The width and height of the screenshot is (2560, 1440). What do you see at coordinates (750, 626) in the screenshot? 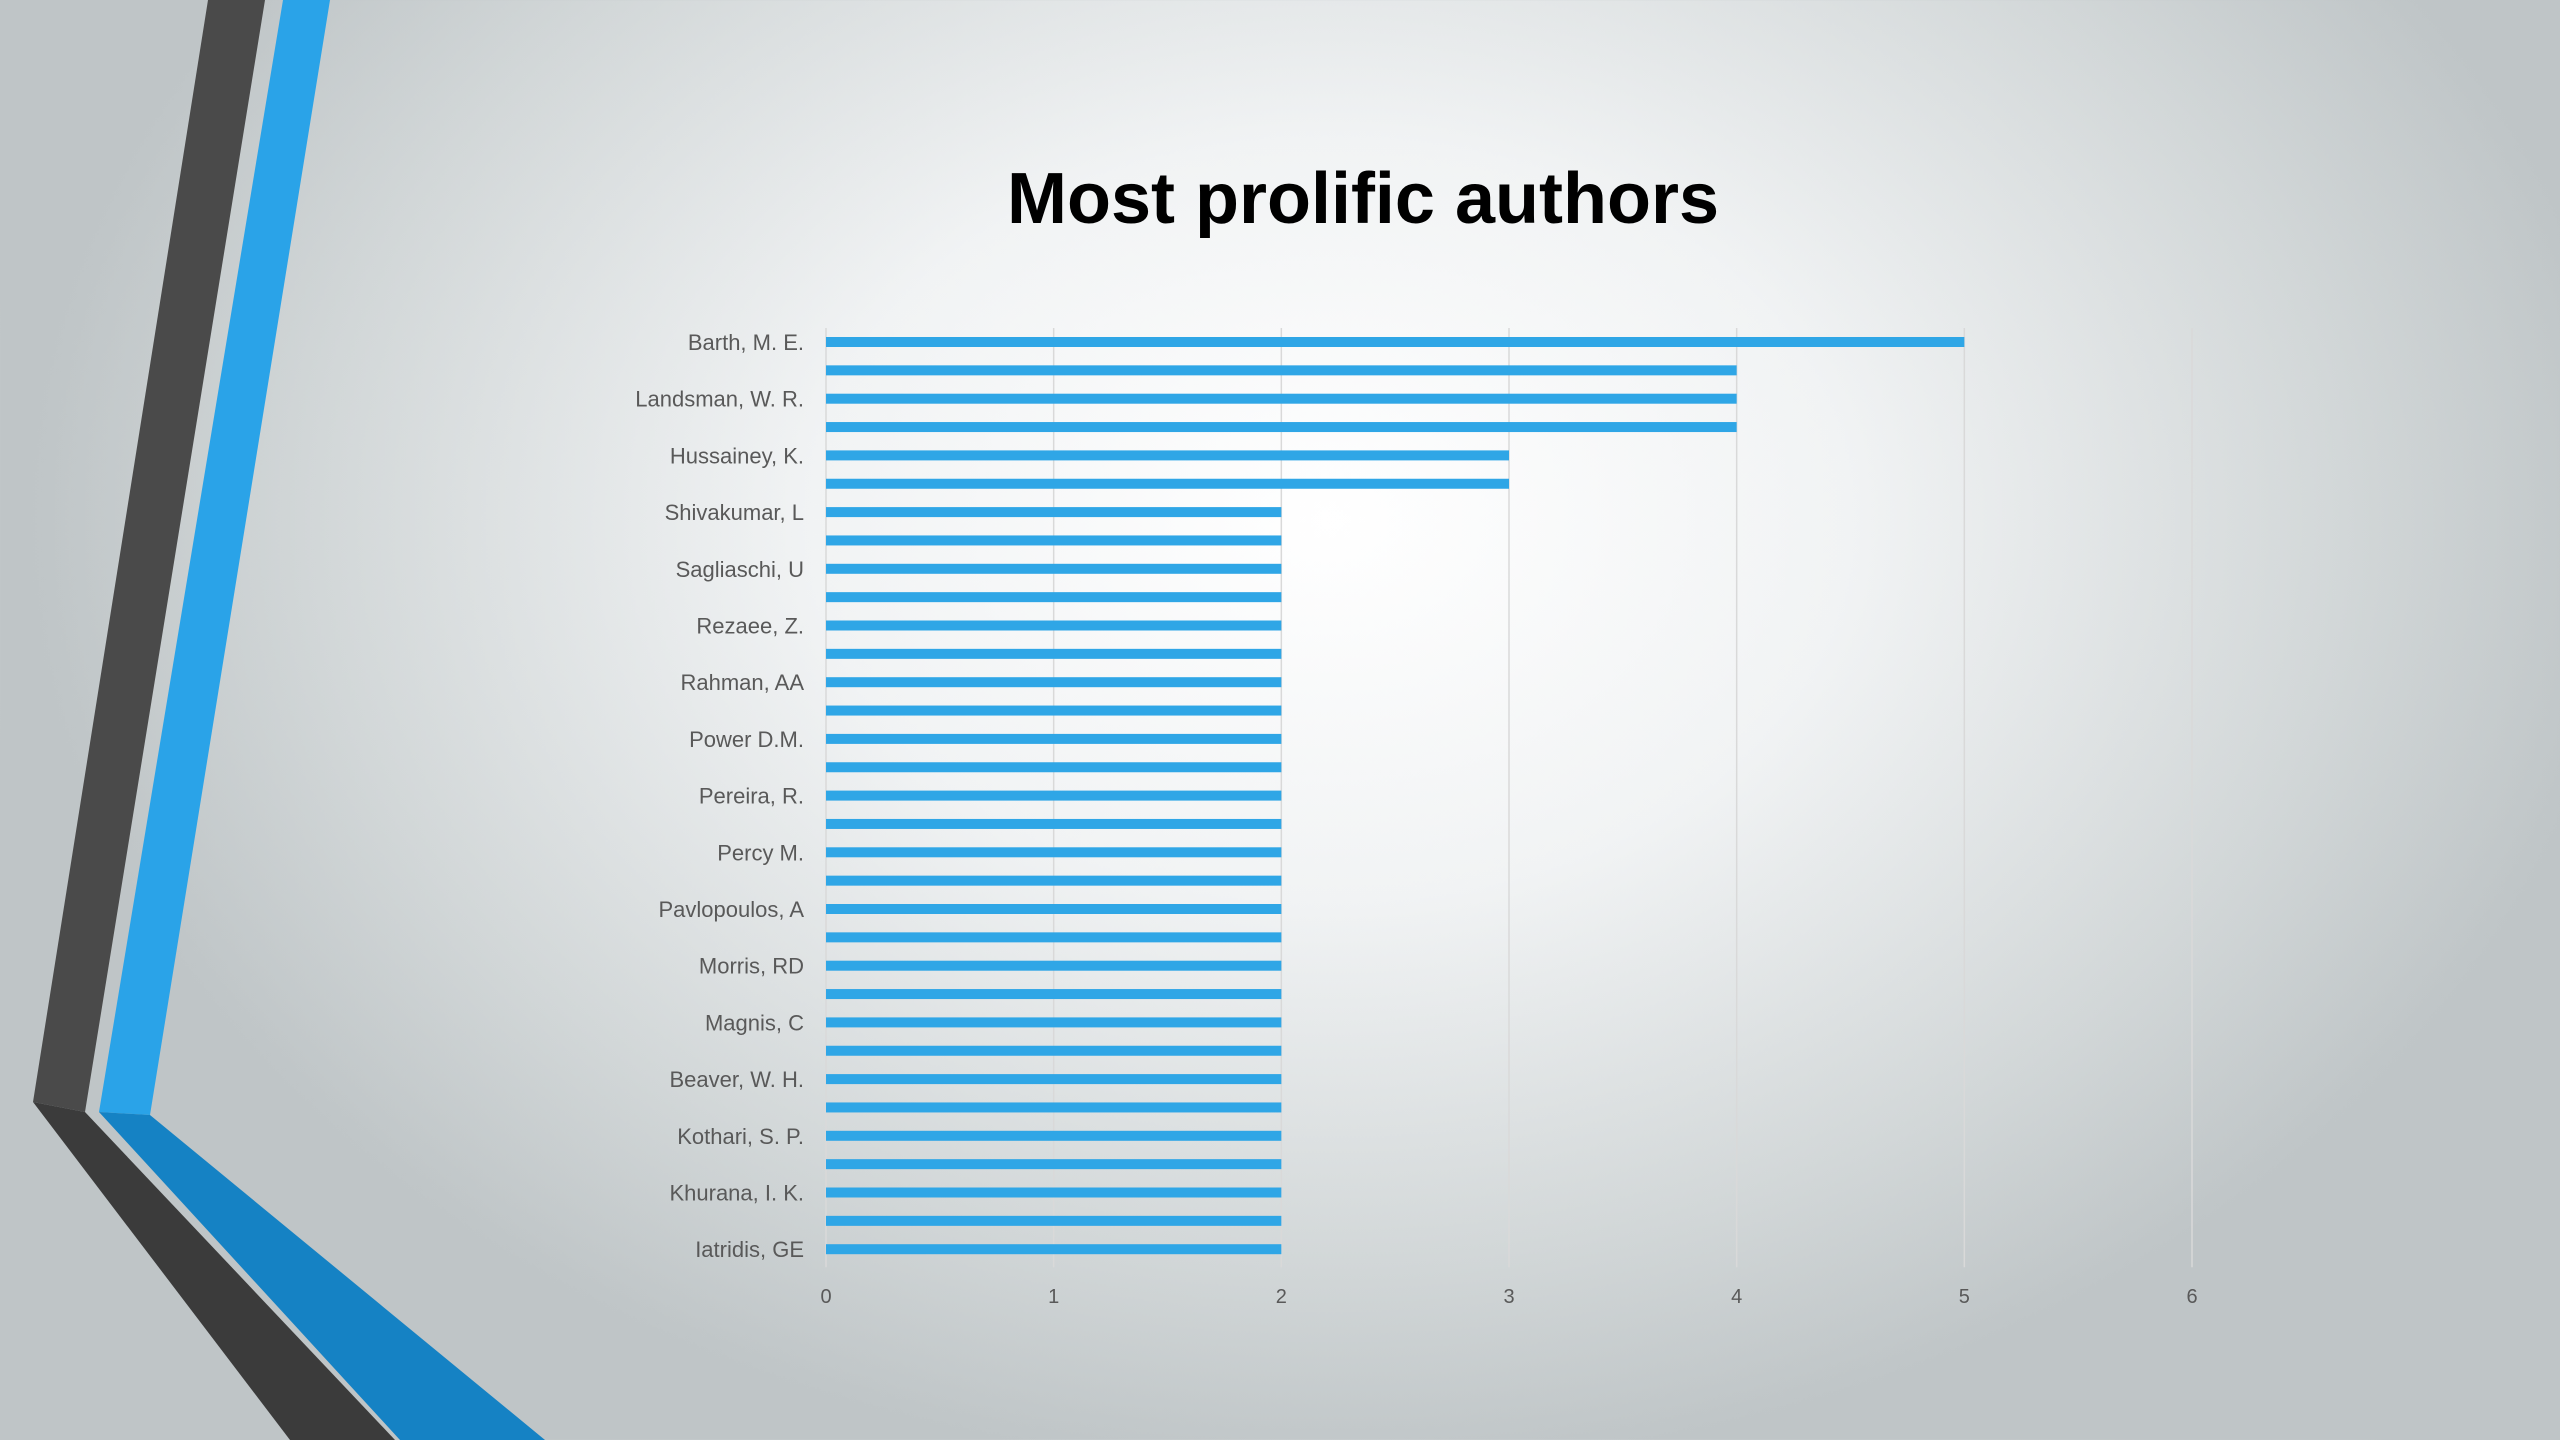
I see `category-label: Rezaee, Z.` at bounding box center [750, 626].